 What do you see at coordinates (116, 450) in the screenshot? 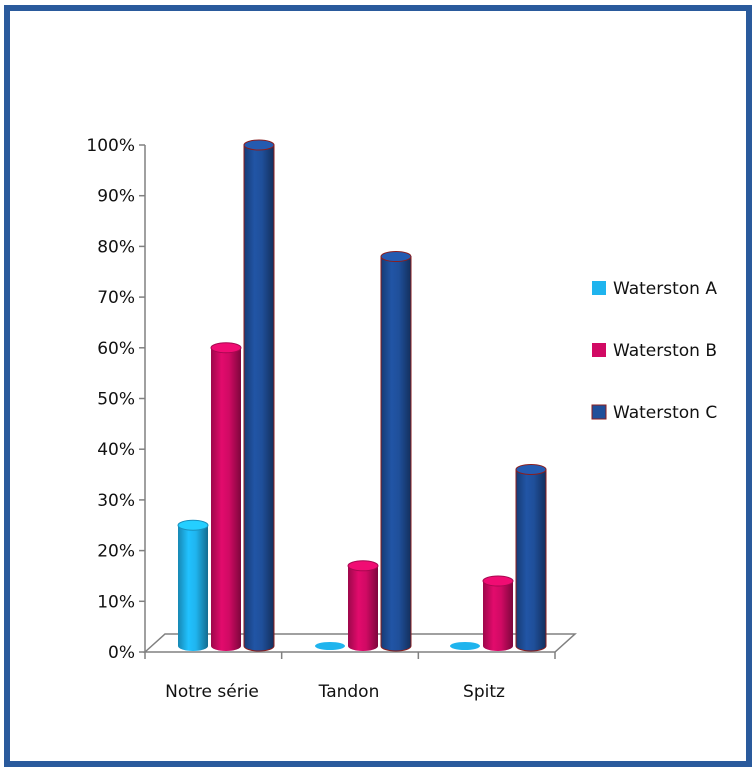
I see `y-tick-label: 40%` at bounding box center [116, 450].